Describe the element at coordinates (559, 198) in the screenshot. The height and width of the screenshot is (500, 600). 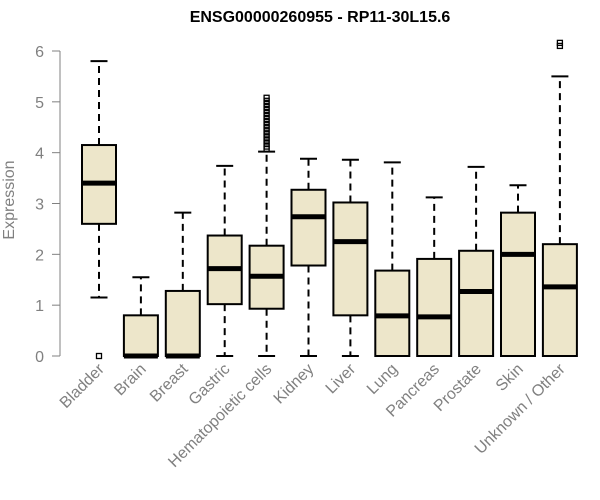
I see `box-unknown-other` at that location.